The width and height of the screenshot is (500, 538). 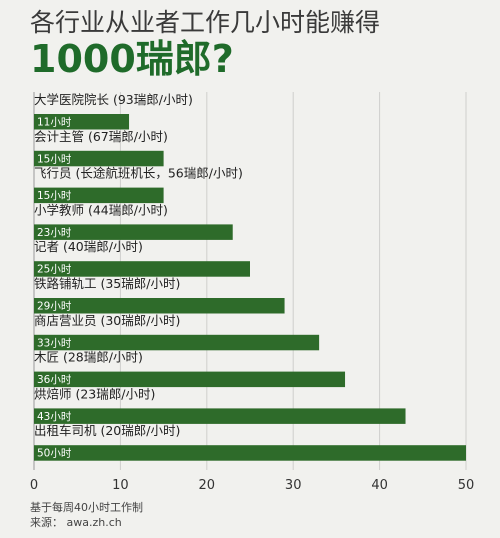 What do you see at coordinates (54, 307) in the screenshot?
I see `bar-value-label: 29小时` at bounding box center [54, 307].